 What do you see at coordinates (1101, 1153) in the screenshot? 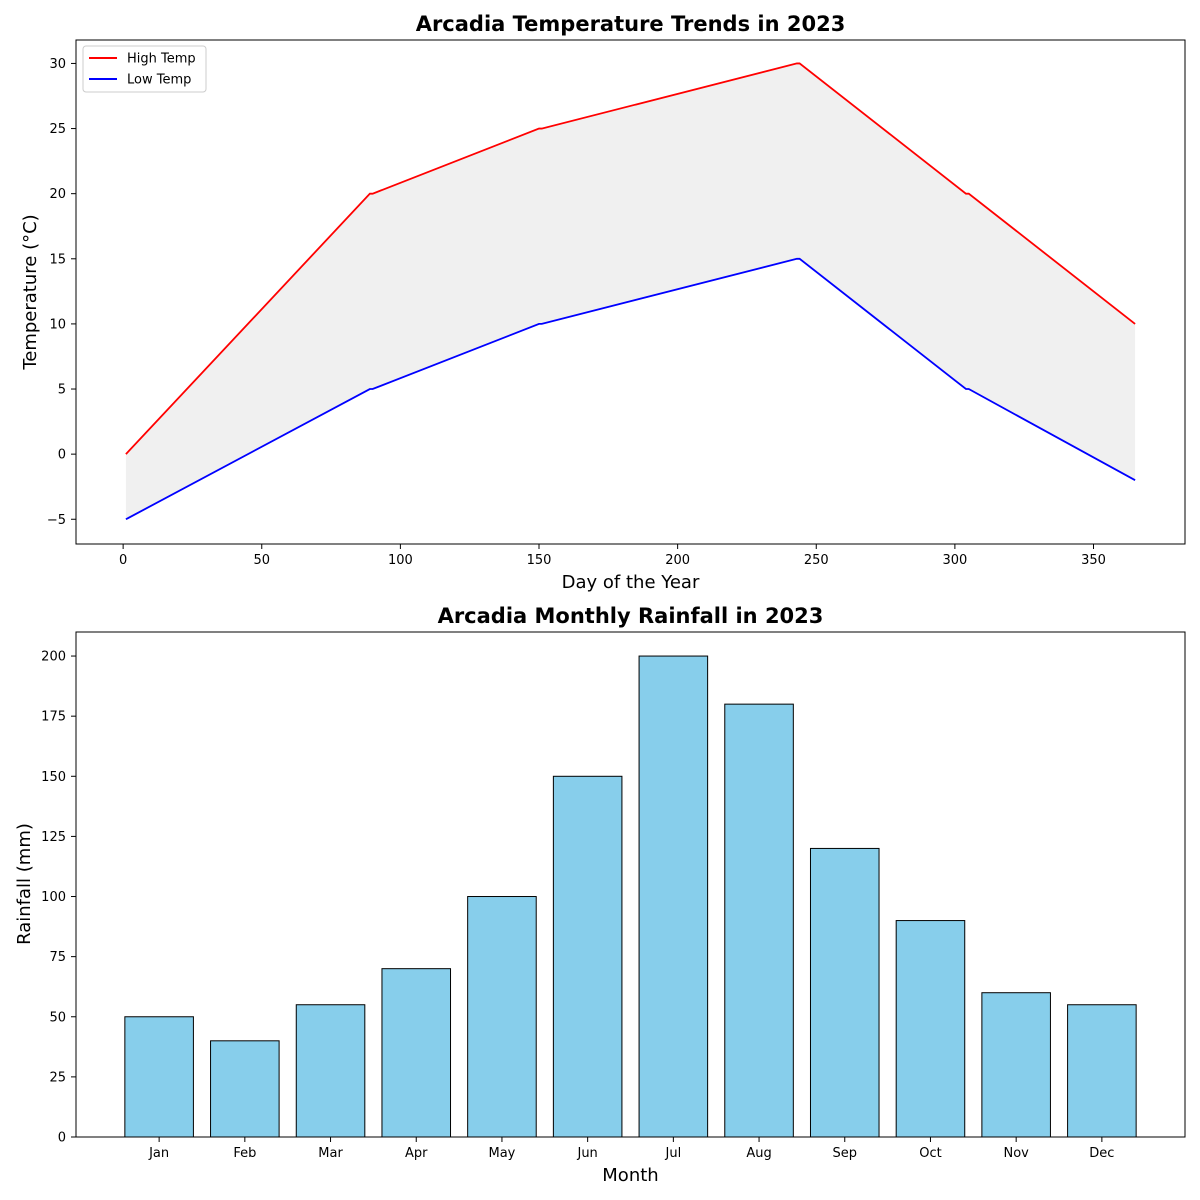
I see `x-tick-label: Dec` at bounding box center [1101, 1153].